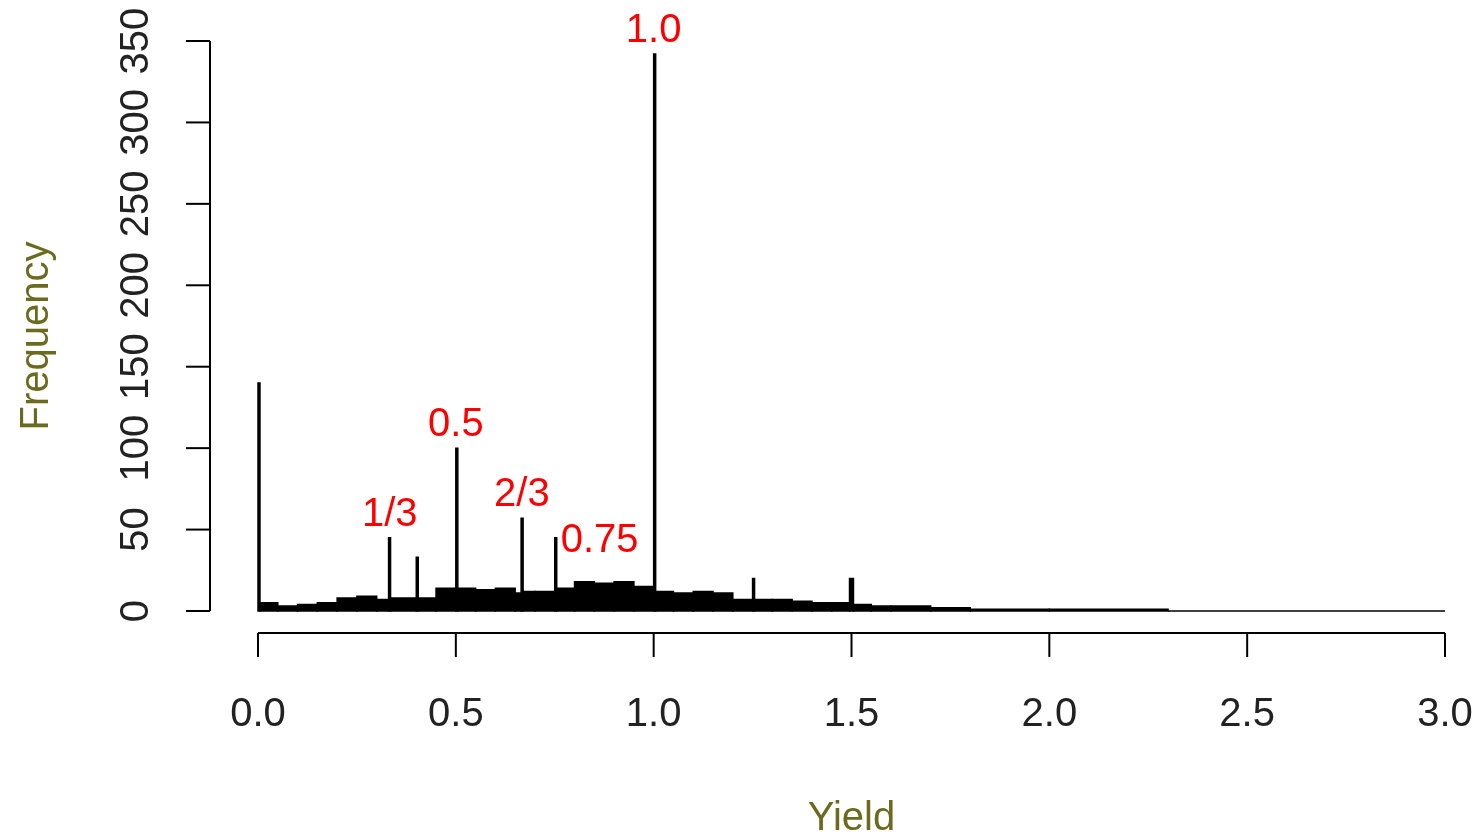 Image resolution: width=1477 pixels, height=835 pixels. What do you see at coordinates (851, 814) in the screenshot?
I see `x-axis-title: Yield` at bounding box center [851, 814].